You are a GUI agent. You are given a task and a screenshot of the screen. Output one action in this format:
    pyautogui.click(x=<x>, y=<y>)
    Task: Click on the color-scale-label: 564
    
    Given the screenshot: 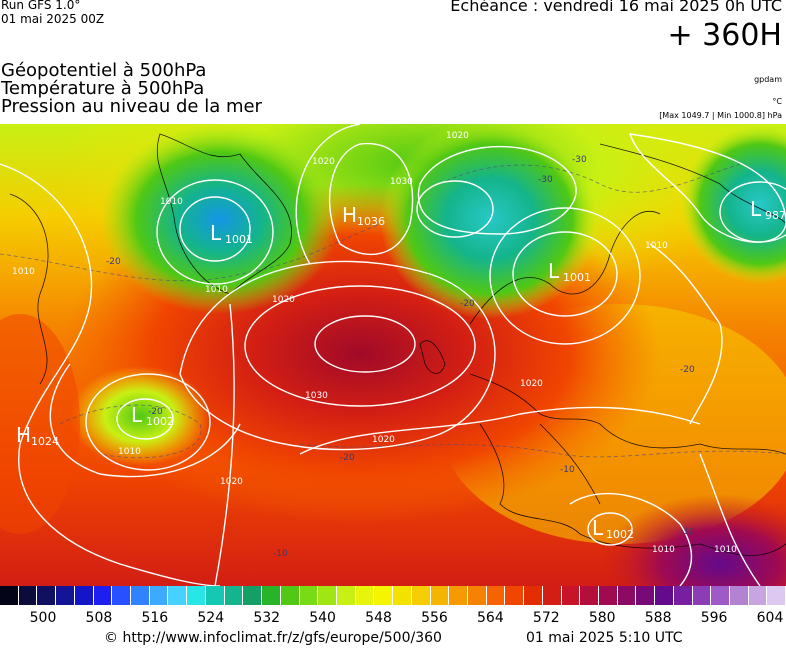 What is the action you would take?
    pyautogui.click(x=490, y=618)
    